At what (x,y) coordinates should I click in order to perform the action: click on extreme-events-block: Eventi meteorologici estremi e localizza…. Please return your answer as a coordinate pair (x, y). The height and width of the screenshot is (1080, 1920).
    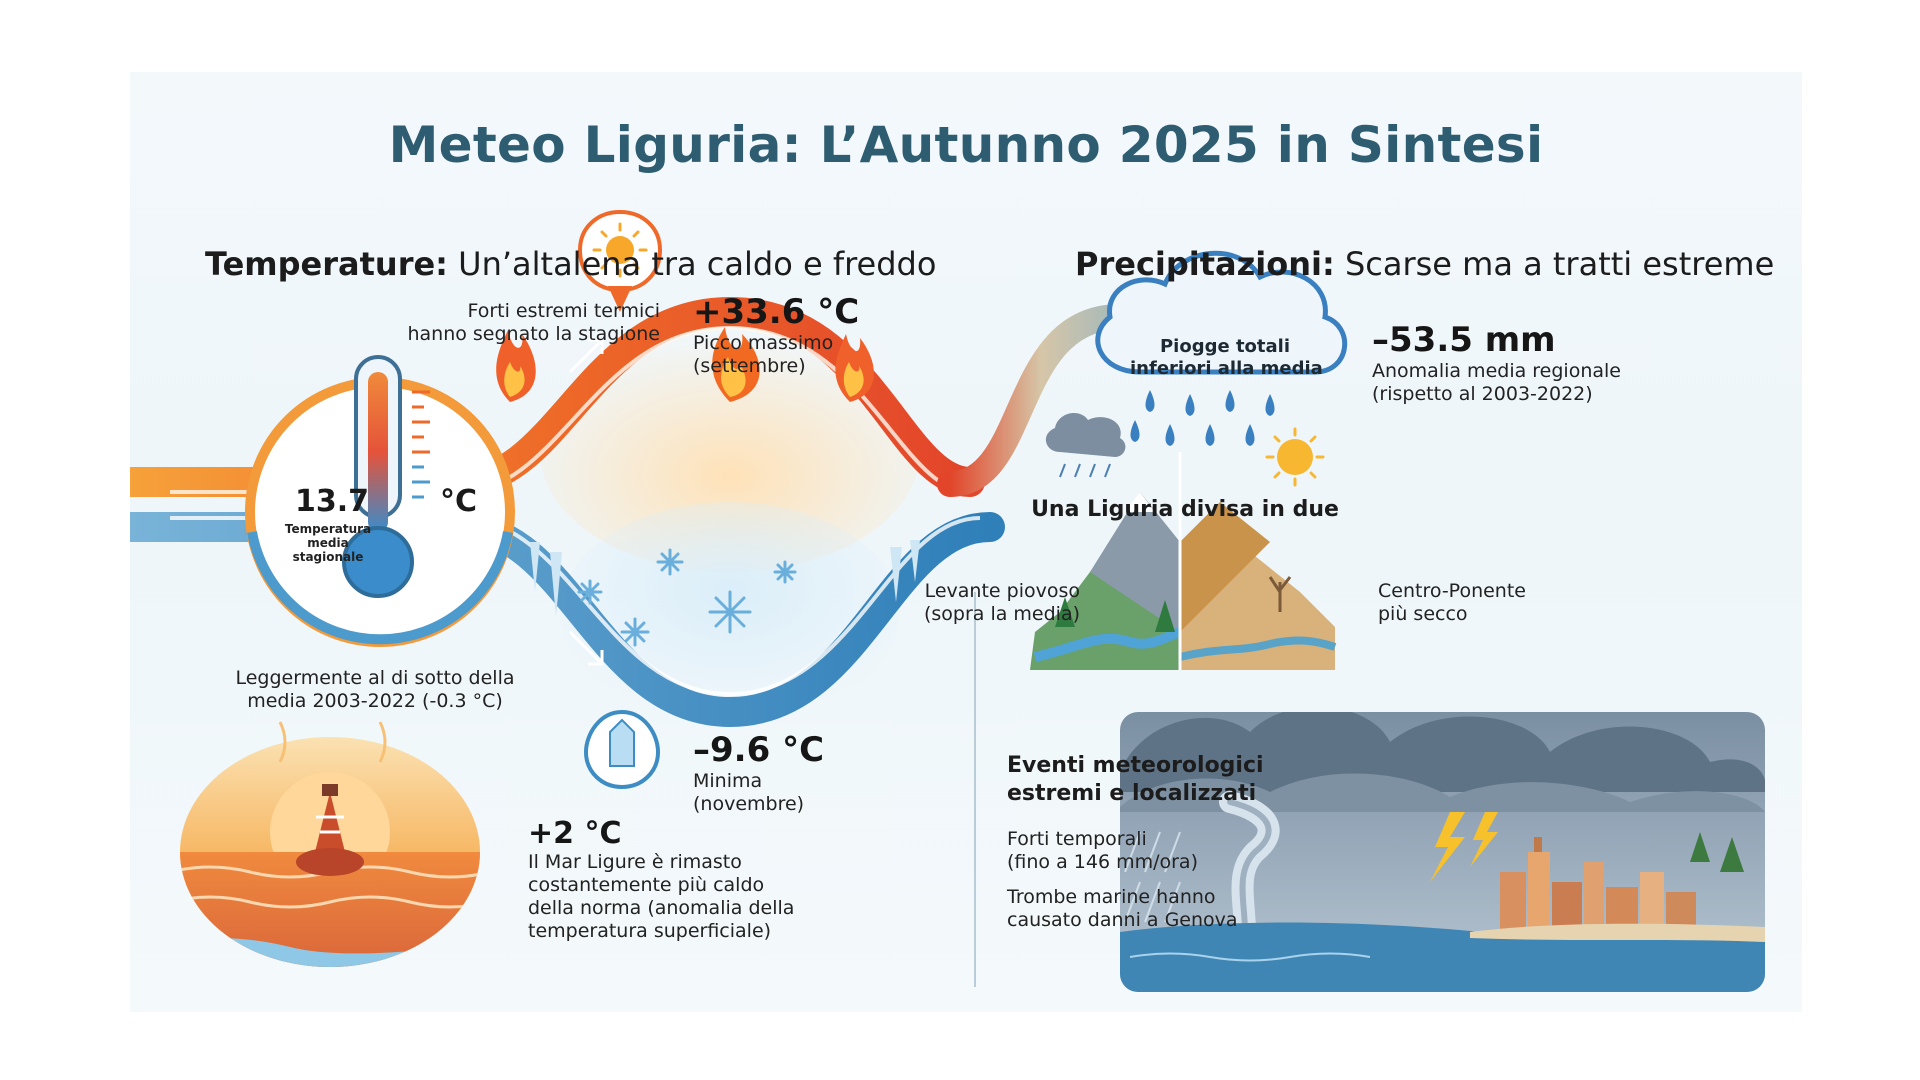
    Looking at the image, I should click on (1135, 842).